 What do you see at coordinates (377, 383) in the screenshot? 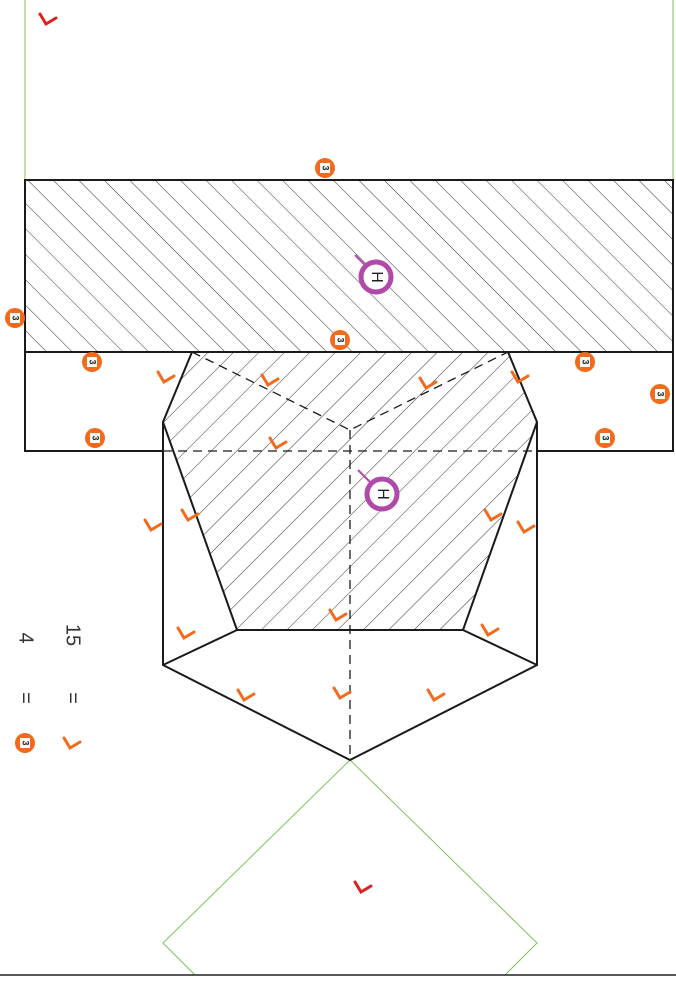
I see `h-labels: H H` at bounding box center [377, 383].